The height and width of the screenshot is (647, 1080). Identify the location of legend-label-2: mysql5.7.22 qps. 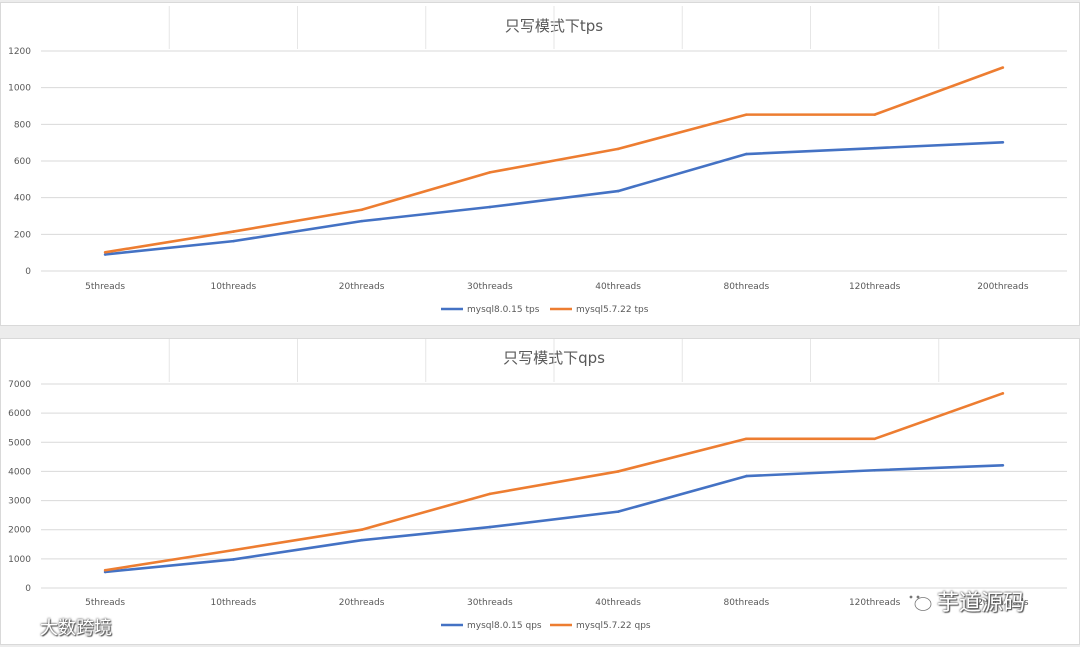
(613, 626).